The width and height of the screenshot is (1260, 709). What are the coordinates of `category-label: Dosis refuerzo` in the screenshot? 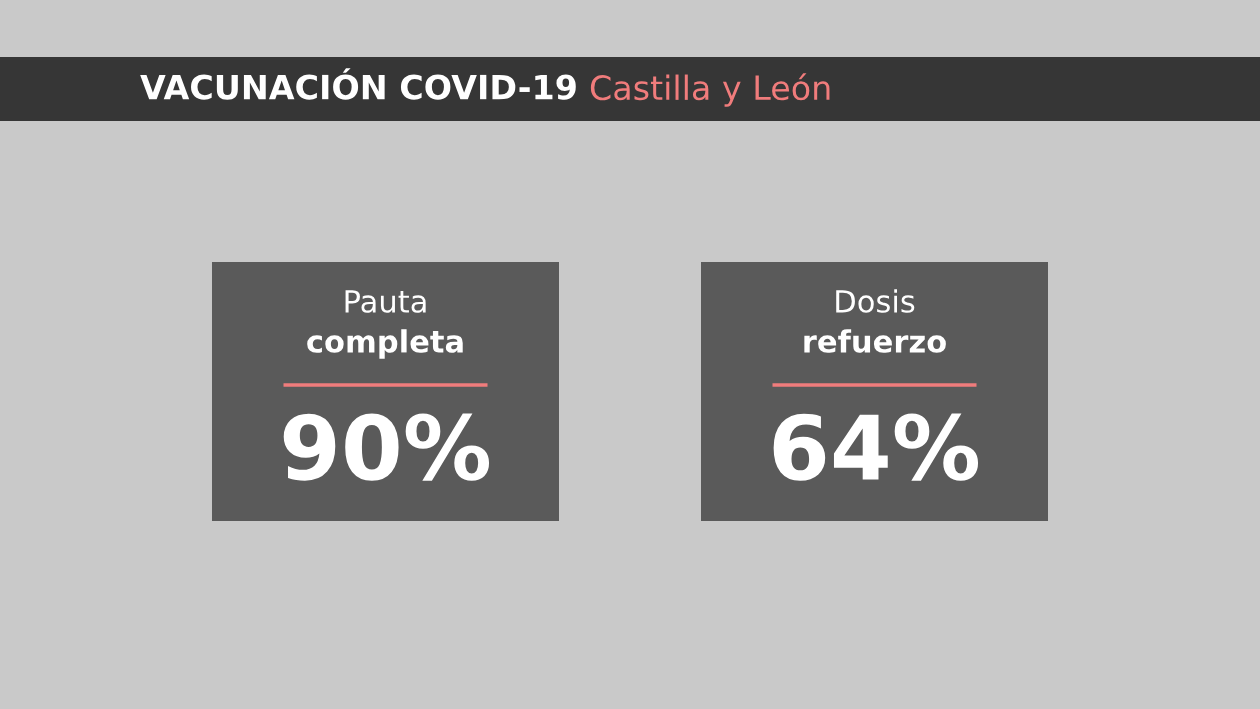 It's located at (875, 321).